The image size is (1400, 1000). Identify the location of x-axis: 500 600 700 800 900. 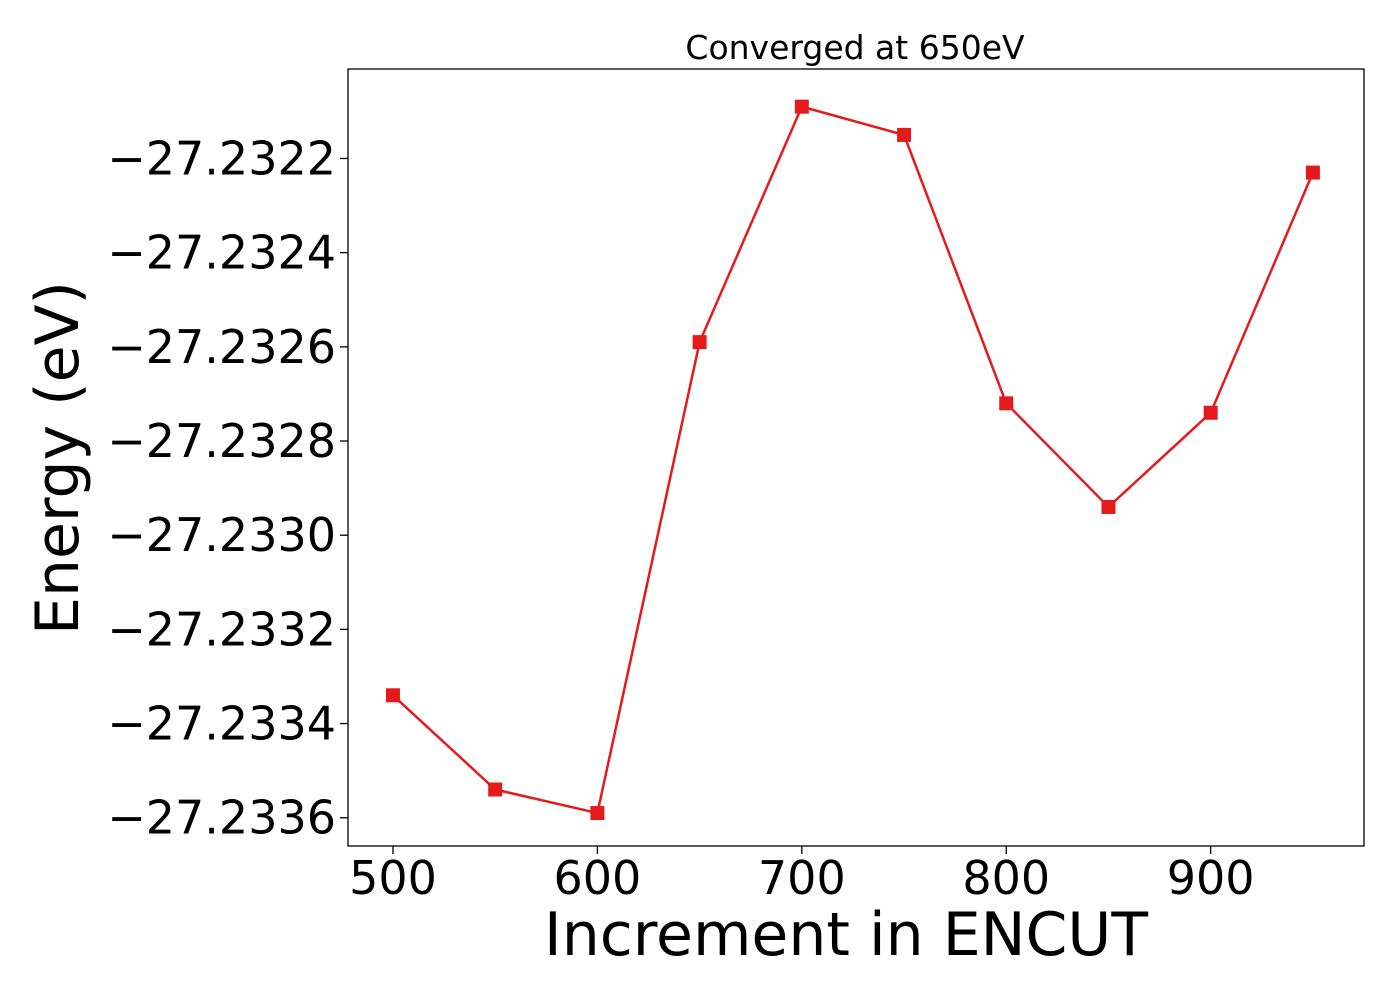
(802, 875).